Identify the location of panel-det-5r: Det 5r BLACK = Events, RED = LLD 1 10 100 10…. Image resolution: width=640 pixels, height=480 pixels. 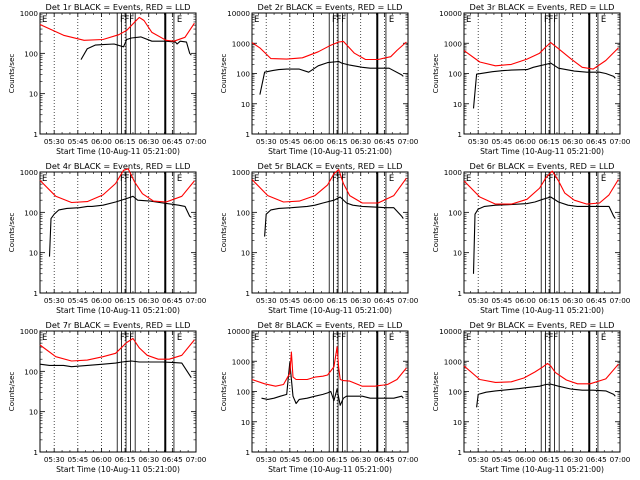
(319, 238).